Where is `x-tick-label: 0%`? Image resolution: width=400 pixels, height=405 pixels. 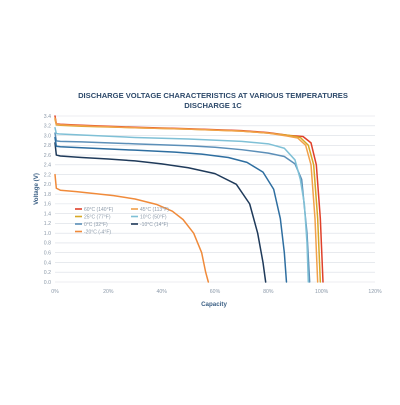
x-tick-label: 0% is located at coordinates (55, 292).